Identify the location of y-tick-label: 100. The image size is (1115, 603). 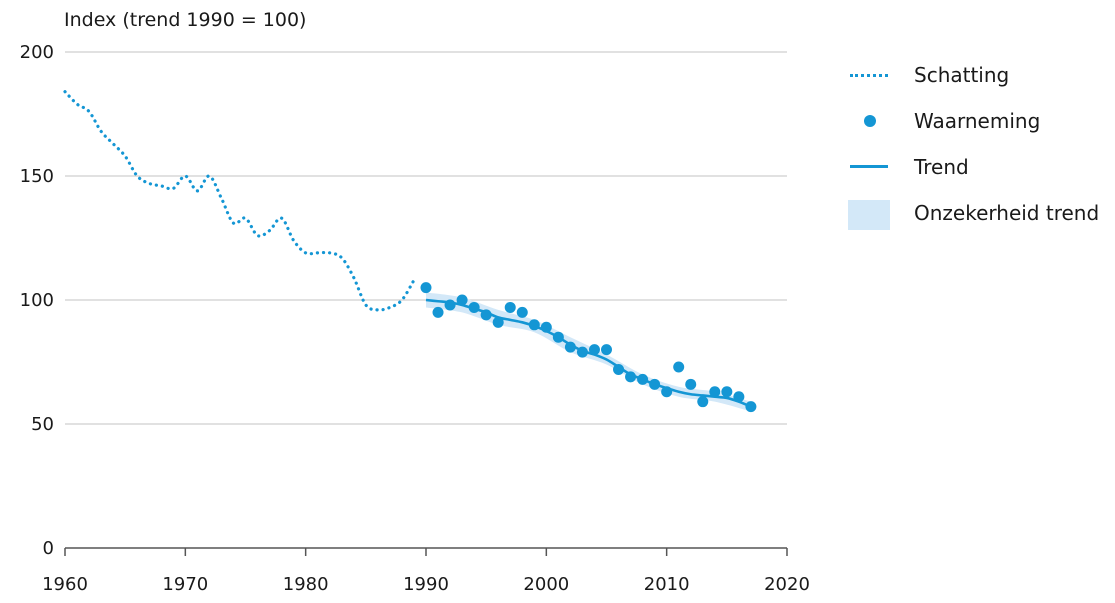
(37, 300).